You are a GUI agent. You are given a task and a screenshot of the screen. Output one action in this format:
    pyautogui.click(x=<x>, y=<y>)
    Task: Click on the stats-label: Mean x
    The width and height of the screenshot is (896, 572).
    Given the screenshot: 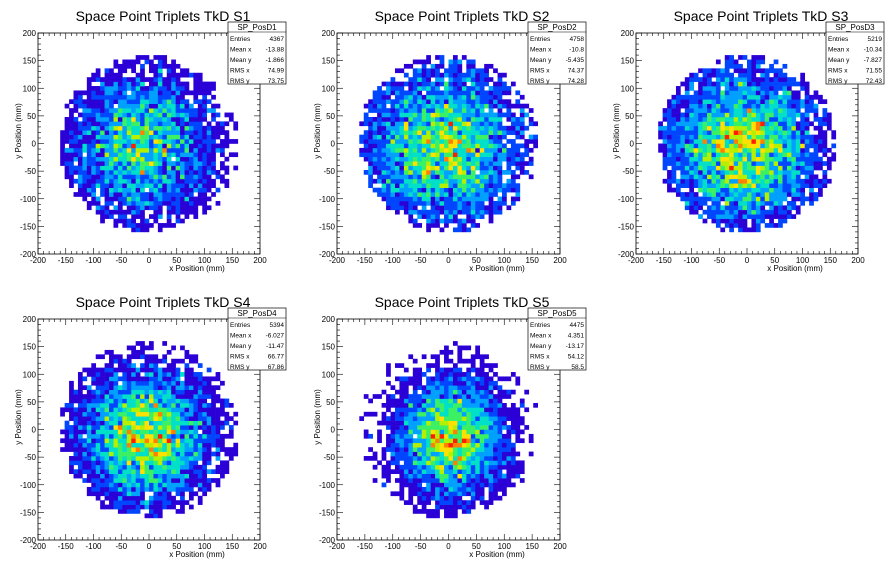 What is the action you would take?
    pyautogui.click(x=241, y=50)
    